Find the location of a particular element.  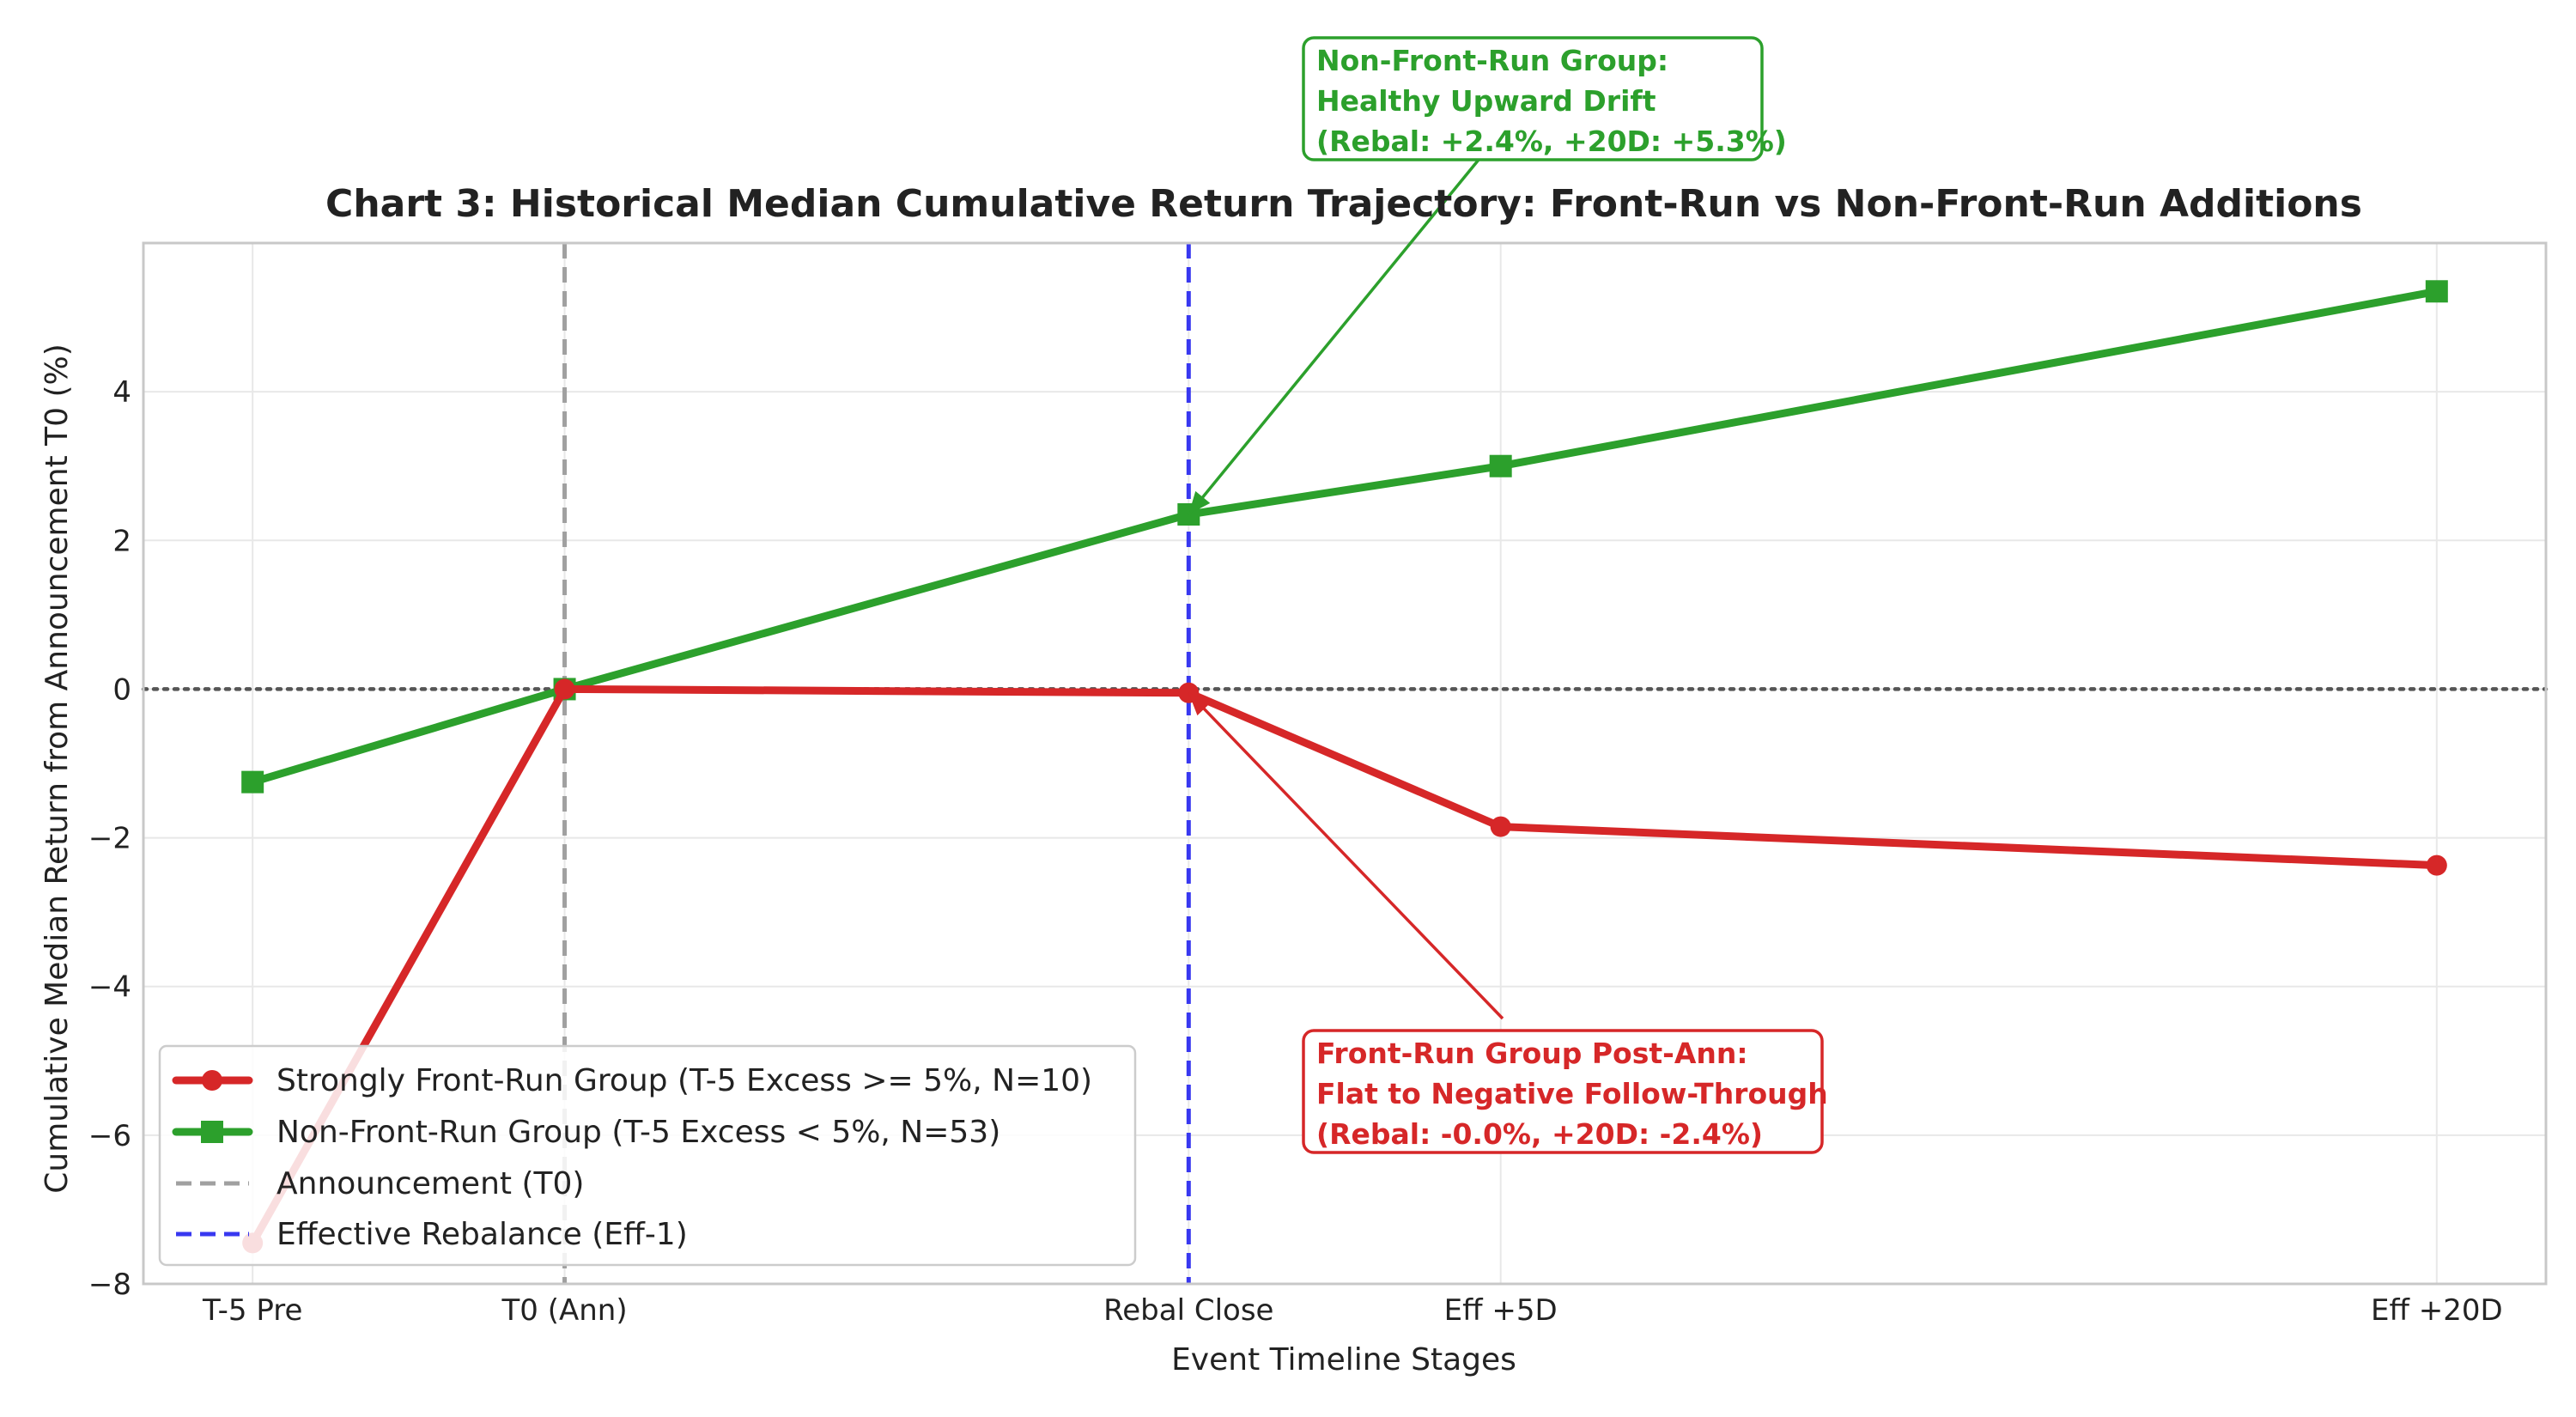

x-axis-label: Event Timeline Stages is located at coordinates (1343, 1359).